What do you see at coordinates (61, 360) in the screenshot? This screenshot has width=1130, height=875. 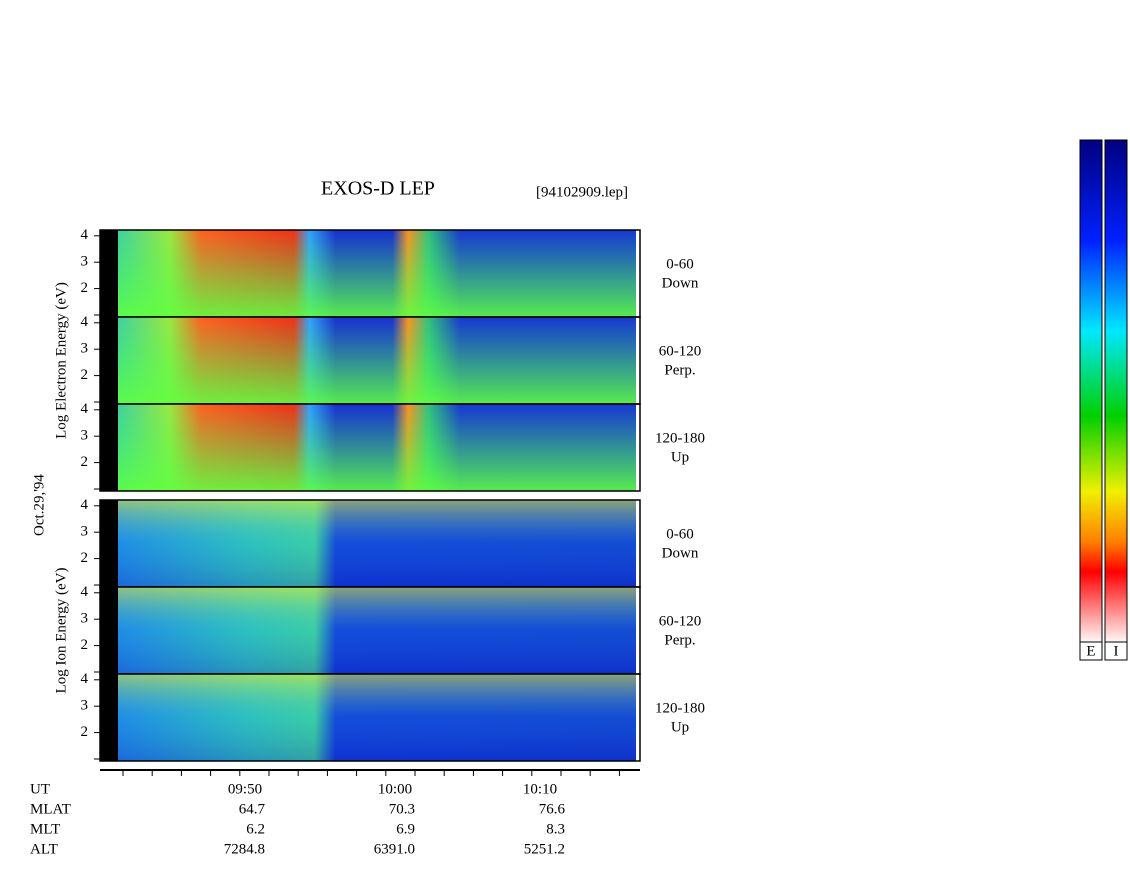 I see `y-axis-label: Log Electron Energy (eV)` at bounding box center [61, 360].